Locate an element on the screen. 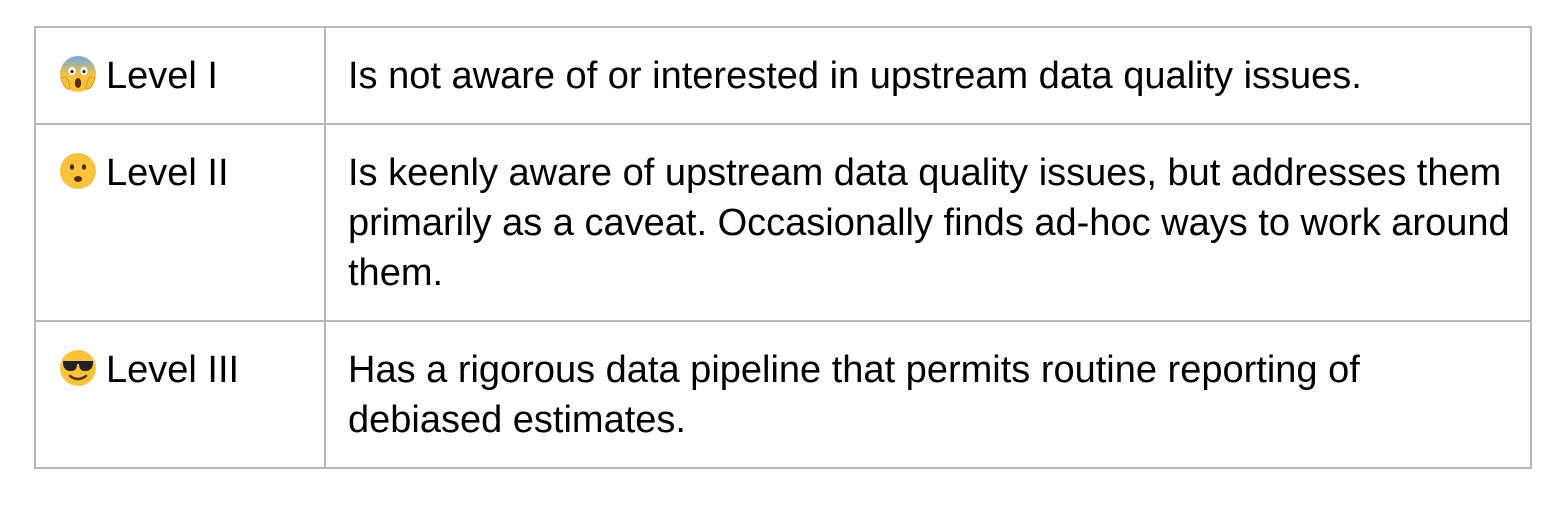 This screenshot has width=1568, height=506. face-screaming-in-fear-icon is located at coordinates (78, 74).